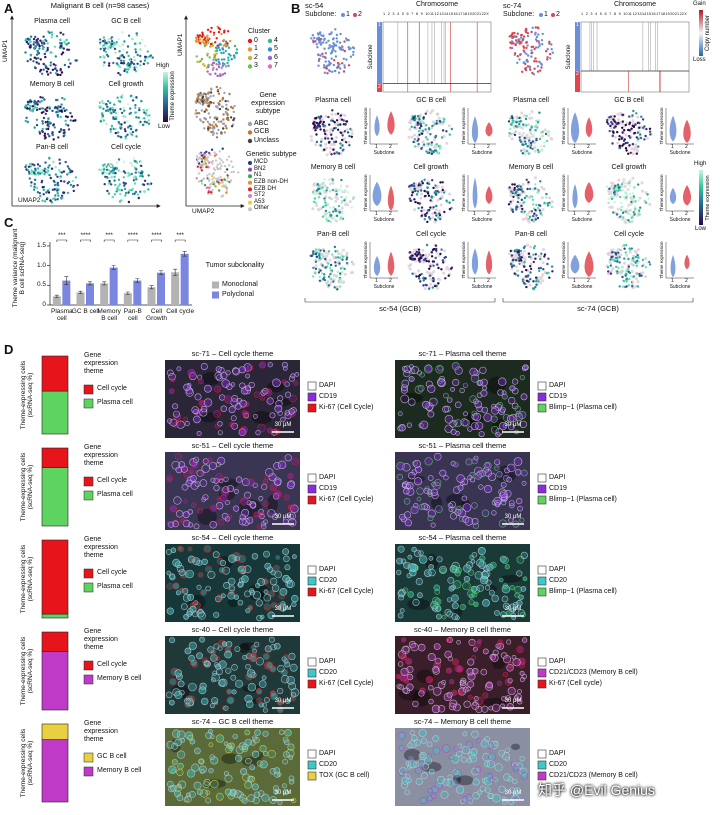  What do you see at coordinates (391, 263) in the screenshot?
I see `violin` at bounding box center [391, 263].